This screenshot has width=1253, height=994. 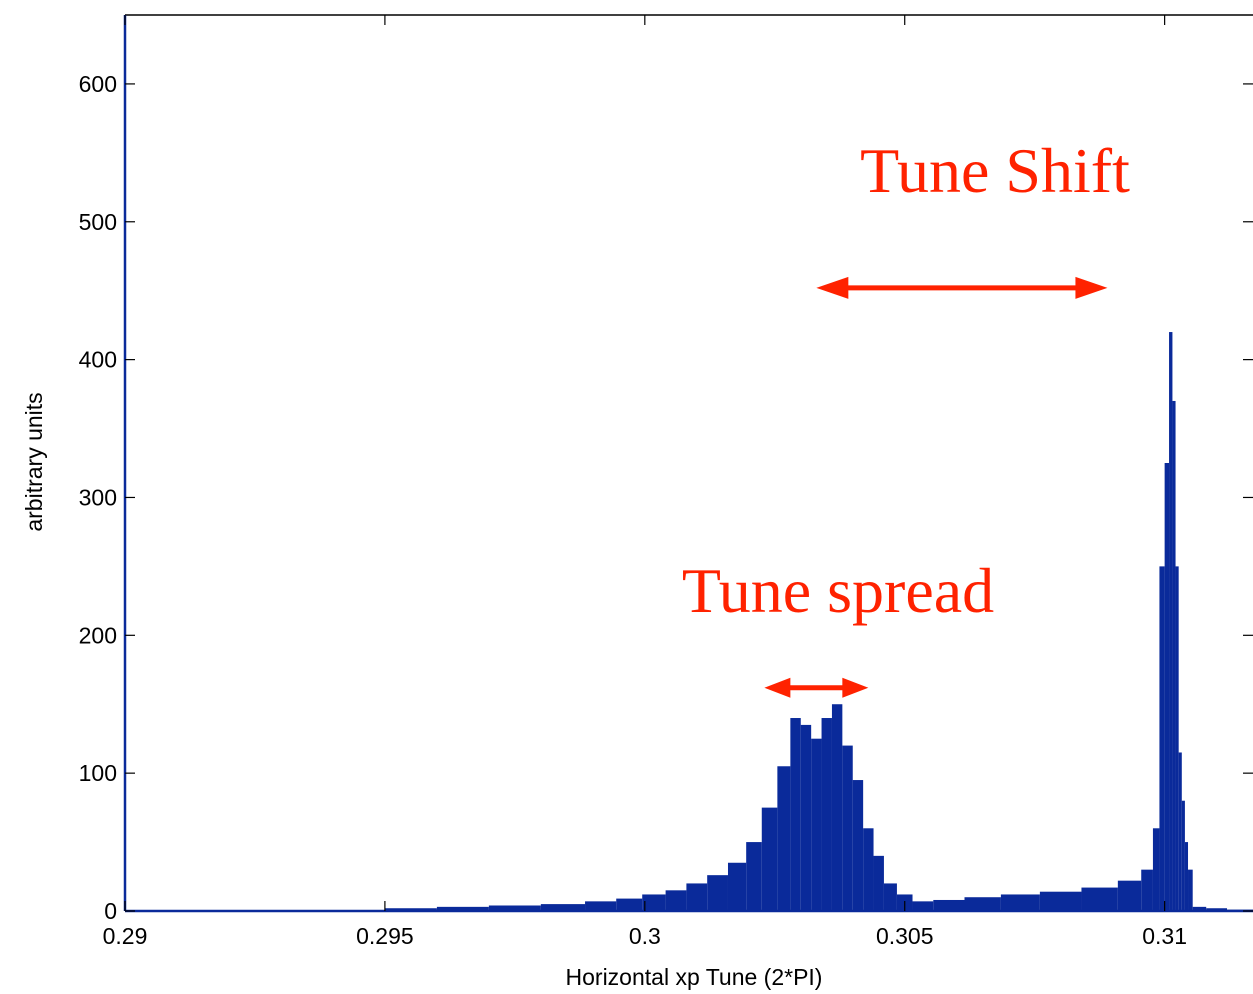 What do you see at coordinates (694, 977) in the screenshot?
I see `x-axis-title: Horizontal xp Tune (2*PI)` at bounding box center [694, 977].